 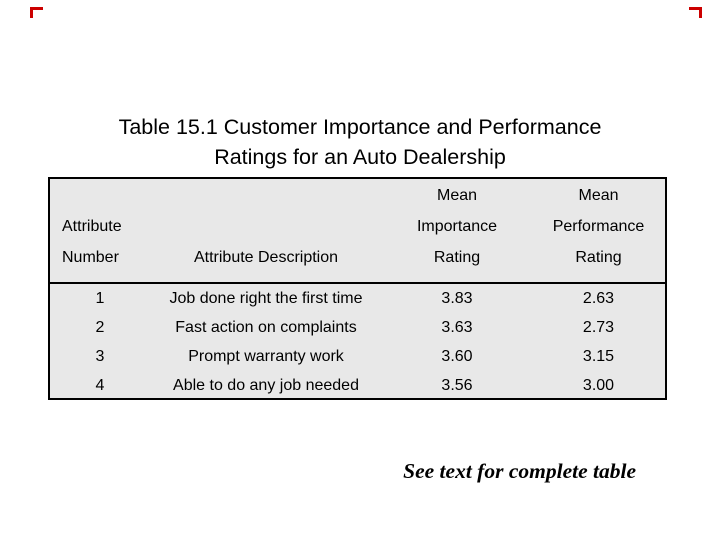 I want to click on header-mean-performance-rating: Mean Performance Rating, so click(x=598, y=230).